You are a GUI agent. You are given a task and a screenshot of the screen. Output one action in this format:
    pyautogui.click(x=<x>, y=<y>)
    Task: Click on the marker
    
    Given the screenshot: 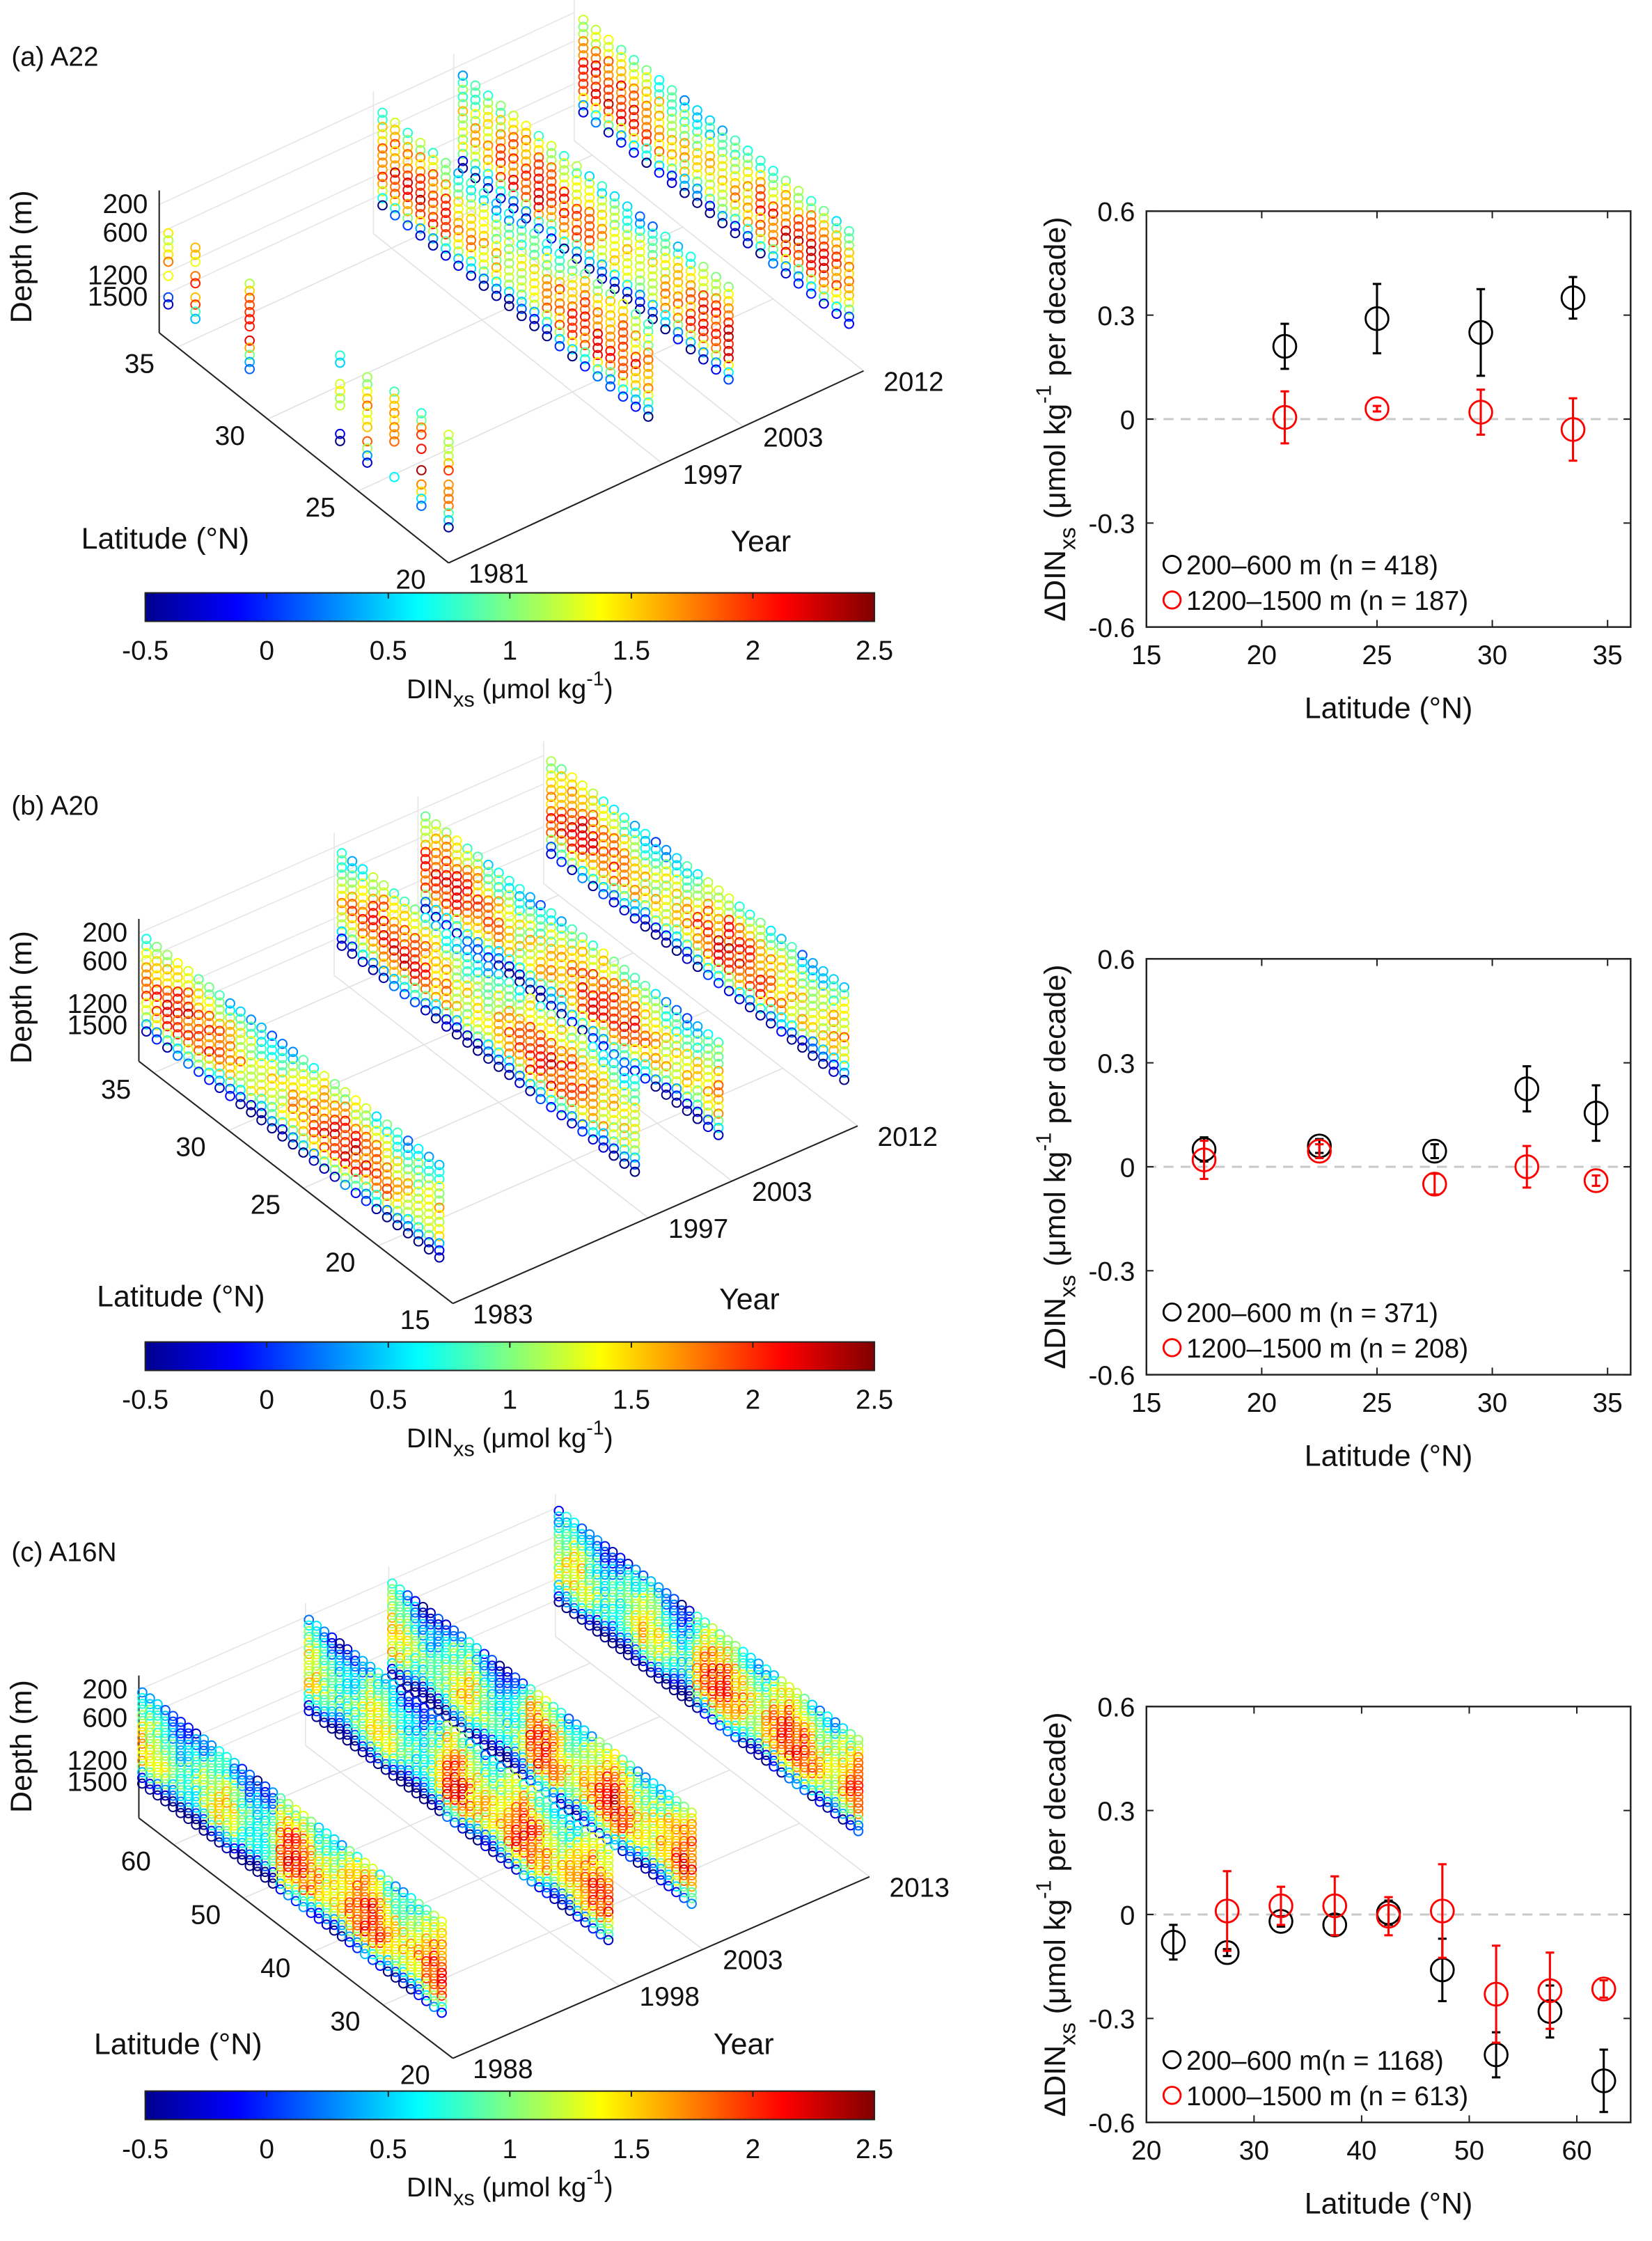 What is the action you would take?
    pyautogui.click(x=1573, y=298)
    